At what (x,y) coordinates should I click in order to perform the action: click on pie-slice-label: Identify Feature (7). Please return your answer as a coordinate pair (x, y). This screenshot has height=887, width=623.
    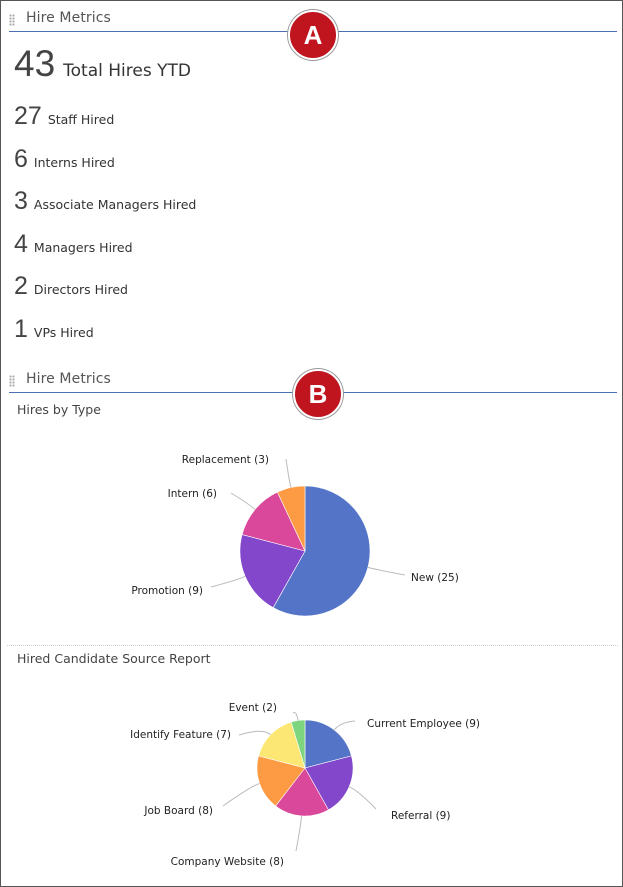
    Looking at the image, I should click on (180, 735).